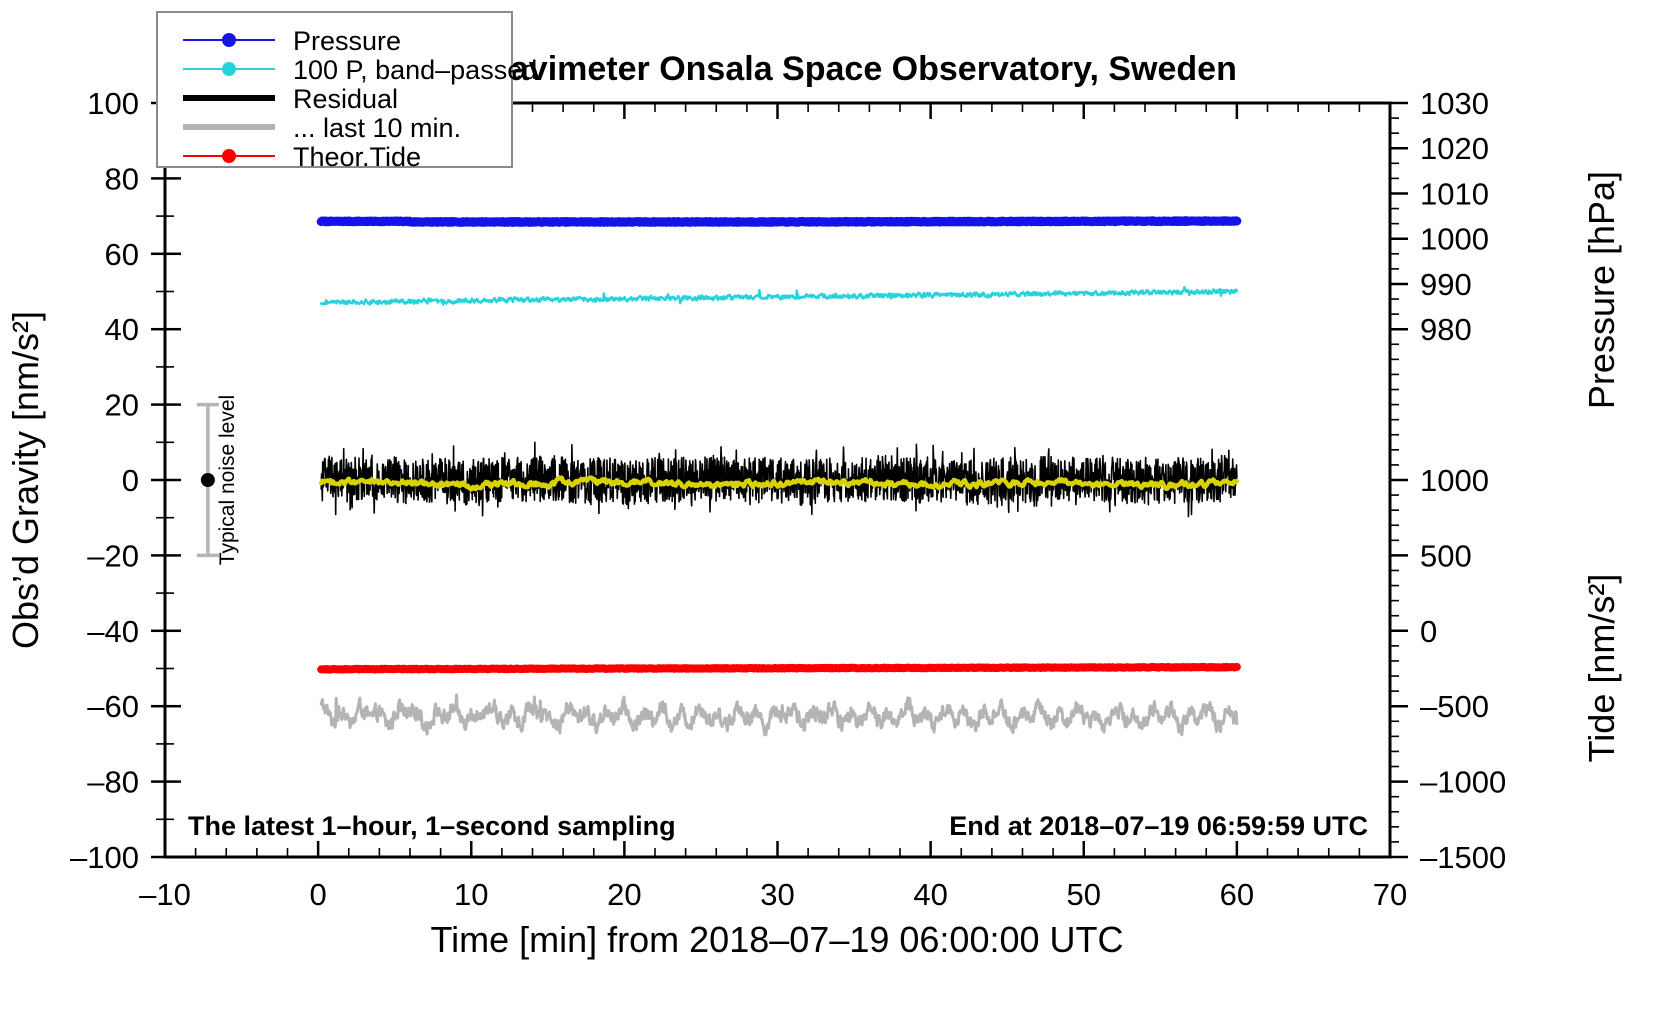 This screenshot has width=1660, height=1020. Describe the element at coordinates (1454, 706) in the screenshot. I see `tide-tick-label: –500` at that location.